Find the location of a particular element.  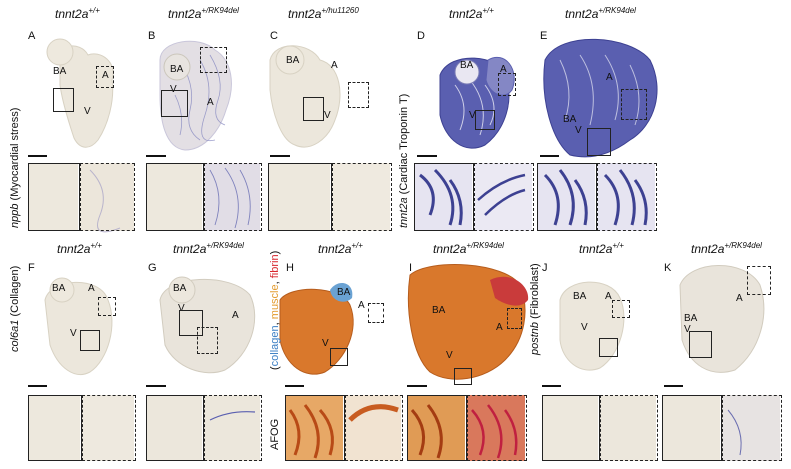

roi-atrium-F is located at coordinates (107, 306).